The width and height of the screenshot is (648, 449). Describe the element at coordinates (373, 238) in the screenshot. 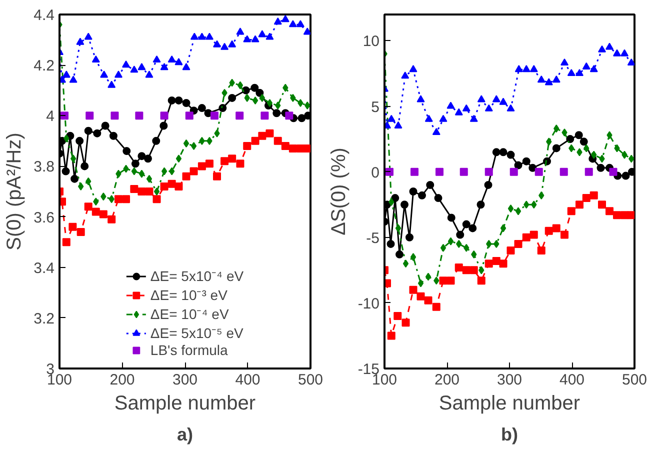

I see `y-tick-label: -5` at that location.